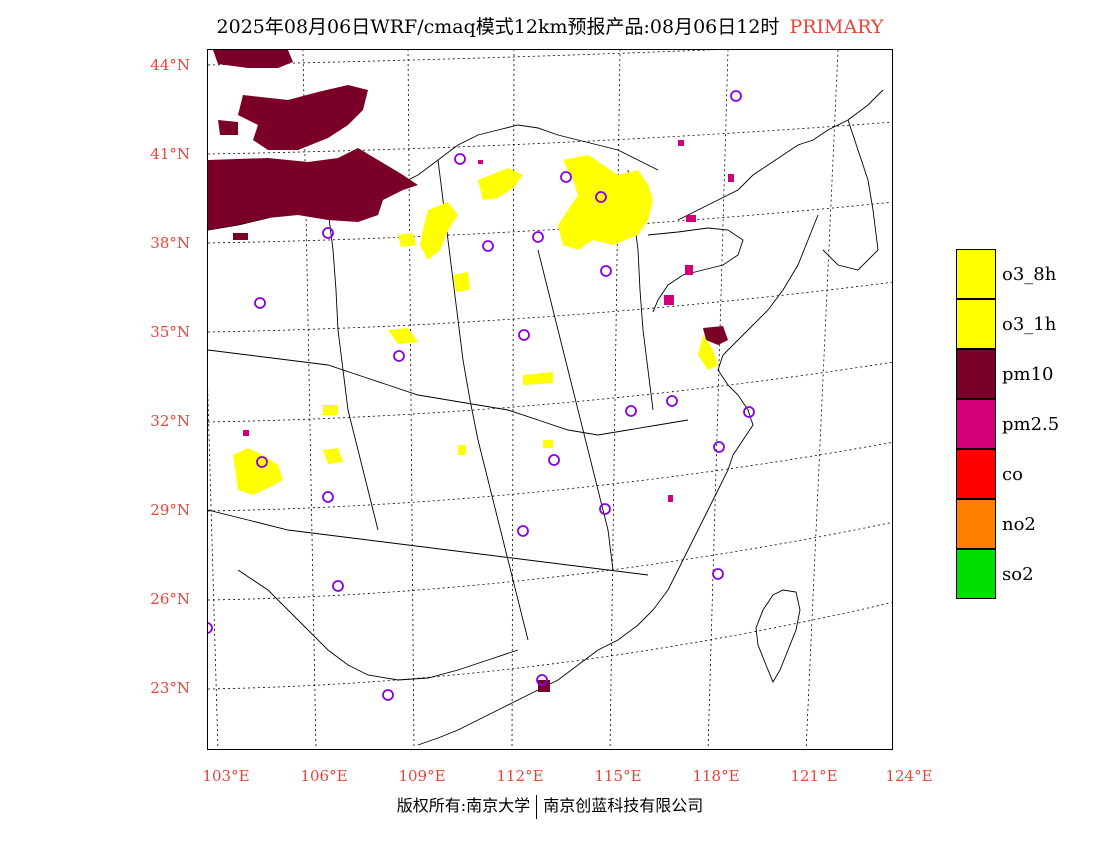 The image size is (1100, 850). What do you see at coordinates (226, 776) in the screenshot?
I see `lon-label-103: 103°E` at bounding box center [226, 776].